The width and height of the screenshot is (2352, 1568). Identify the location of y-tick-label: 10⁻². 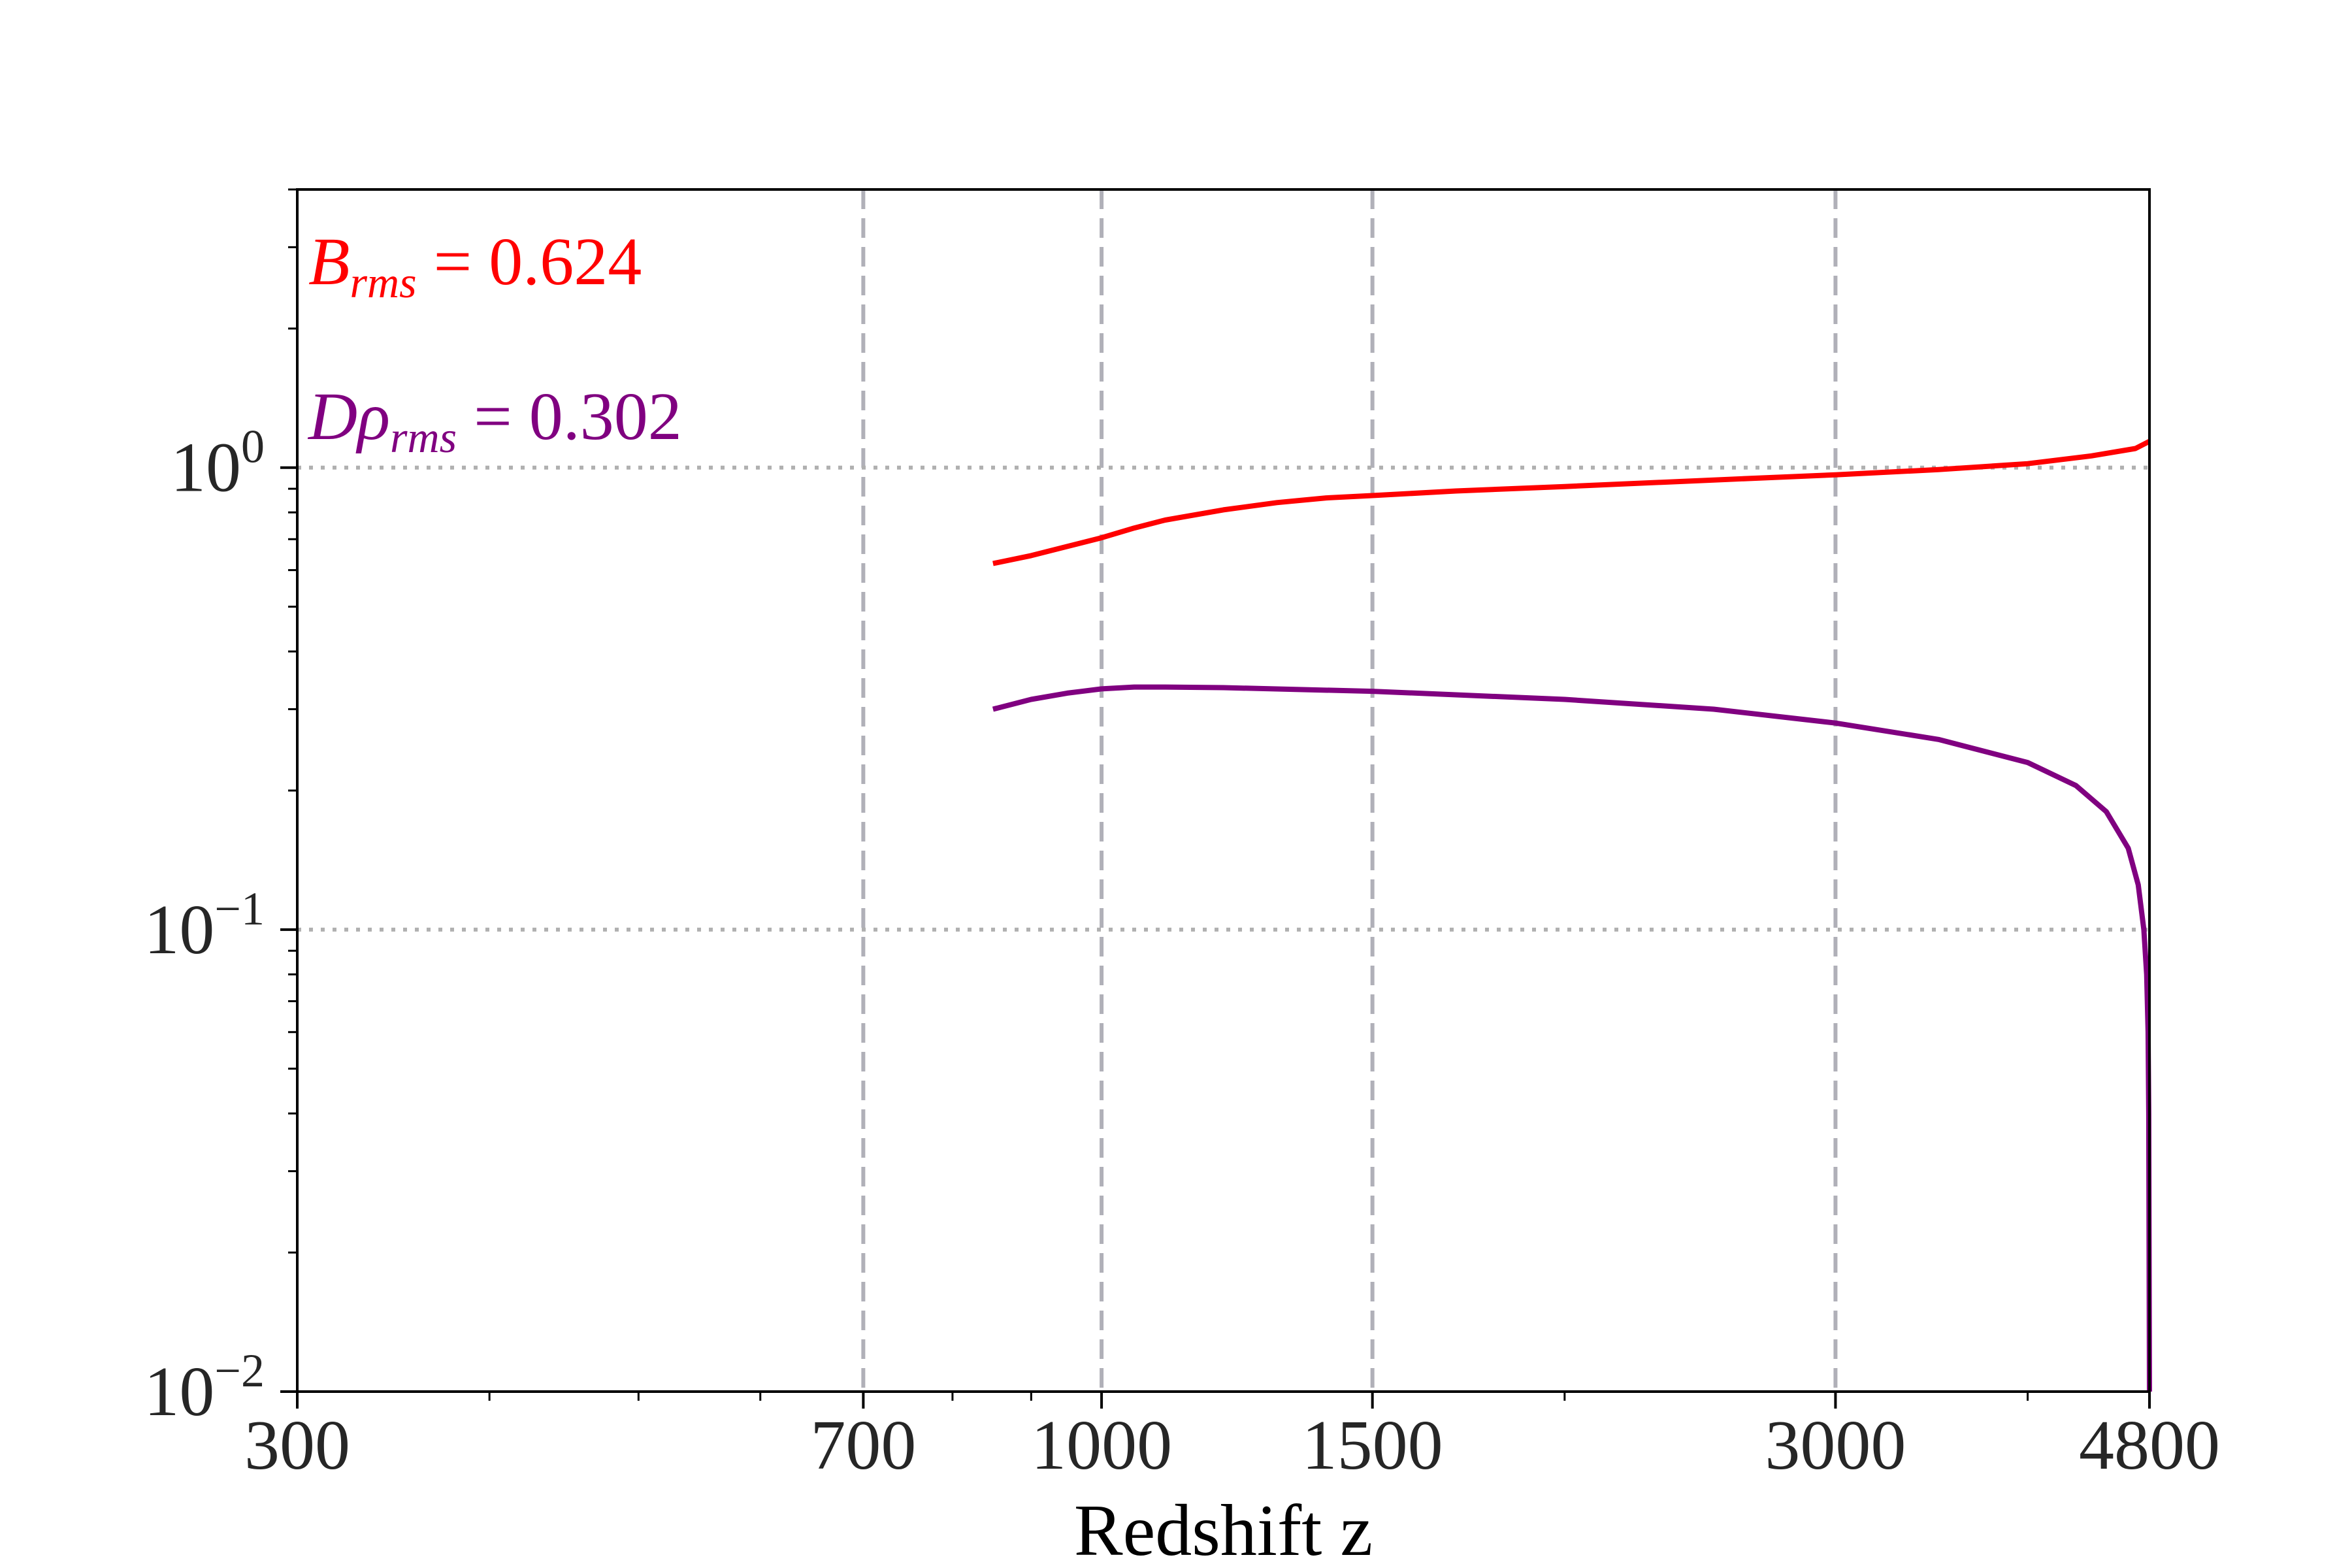
(204, 1388).